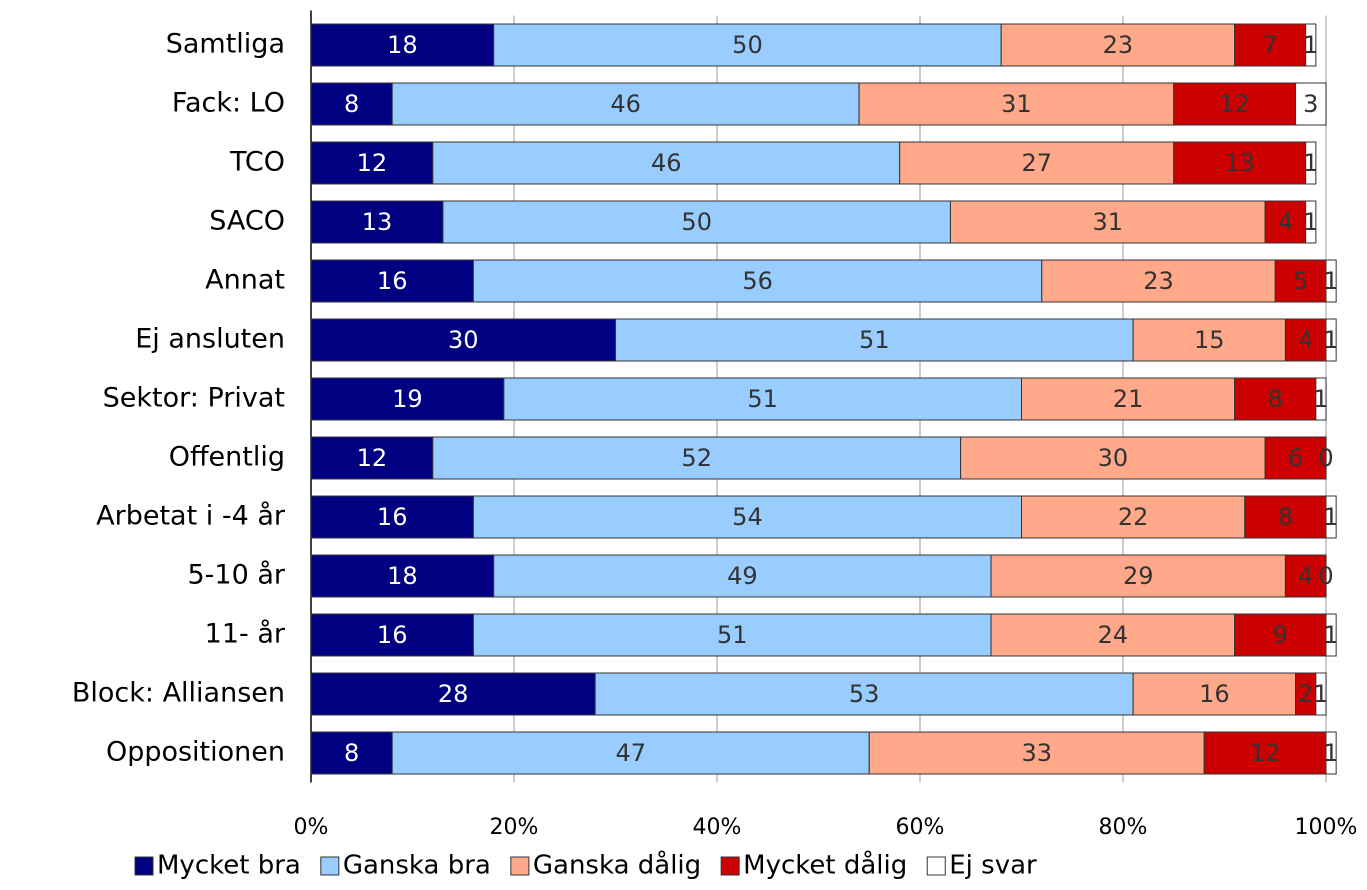  What do you see at coordinates (617, 865) in the screenshot?
I see `legend-label: Ganska dålig` at bounding box center [617, 865].